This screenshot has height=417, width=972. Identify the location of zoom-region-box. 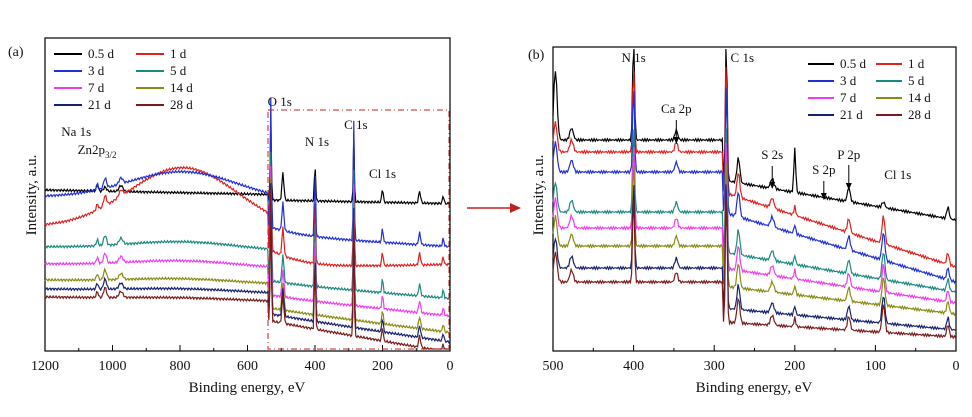
(358, 229).